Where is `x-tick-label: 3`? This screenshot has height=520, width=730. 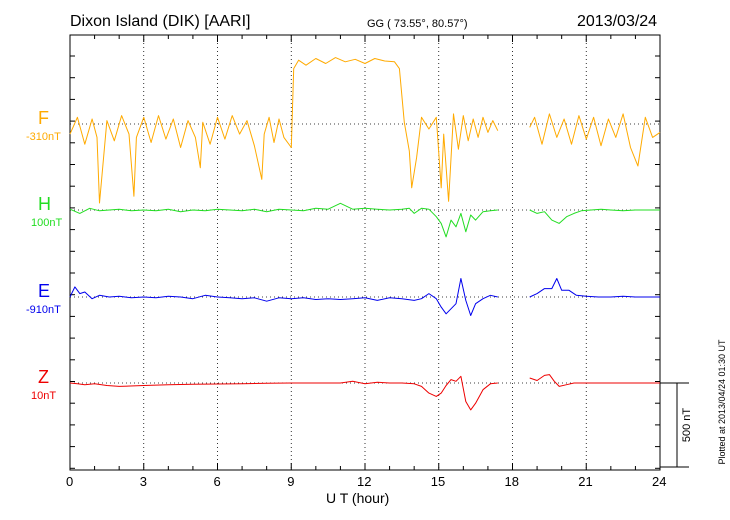 x-tick-label: 3 is located at coordinates (143, 481).